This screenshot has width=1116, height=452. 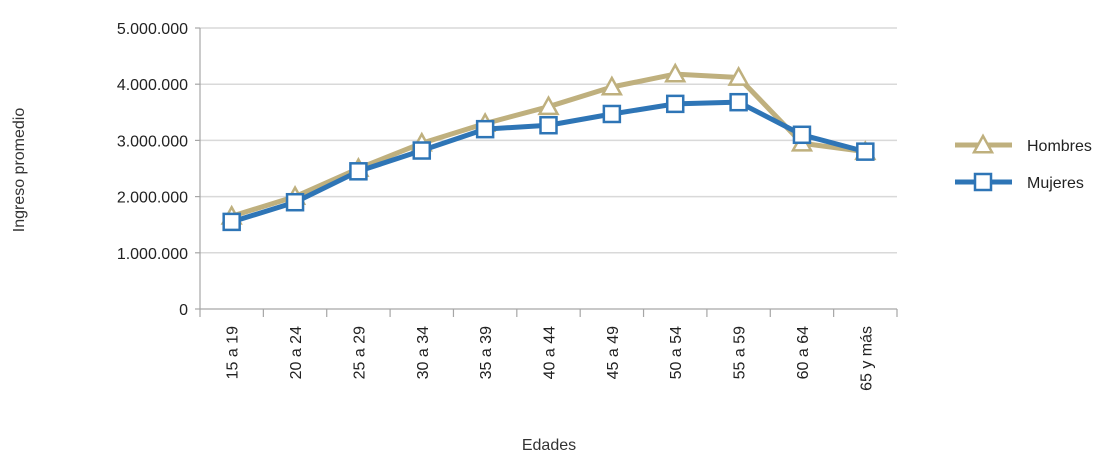 I want to click on y-tick-label: 2.000.000, so click(x=152, y=198).